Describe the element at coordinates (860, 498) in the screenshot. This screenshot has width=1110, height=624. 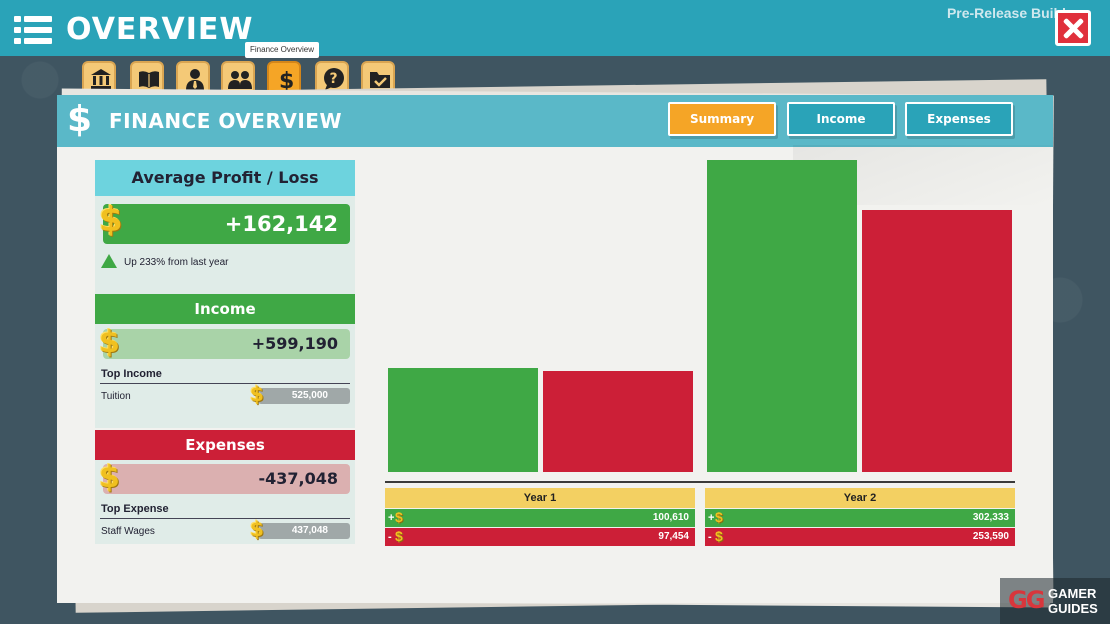
I see `year-2-label: Year 2` at that location.